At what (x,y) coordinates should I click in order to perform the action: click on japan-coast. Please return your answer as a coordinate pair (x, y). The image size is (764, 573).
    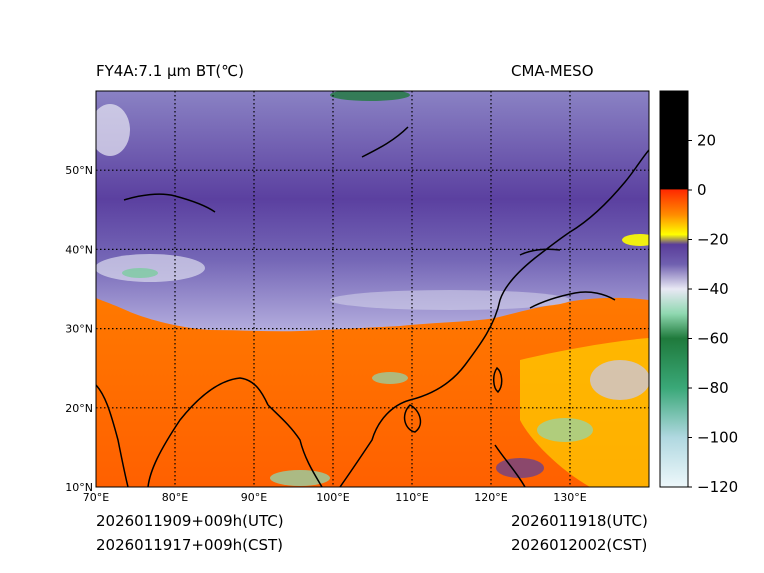
    Looking at the image, I should click on (572, 300).